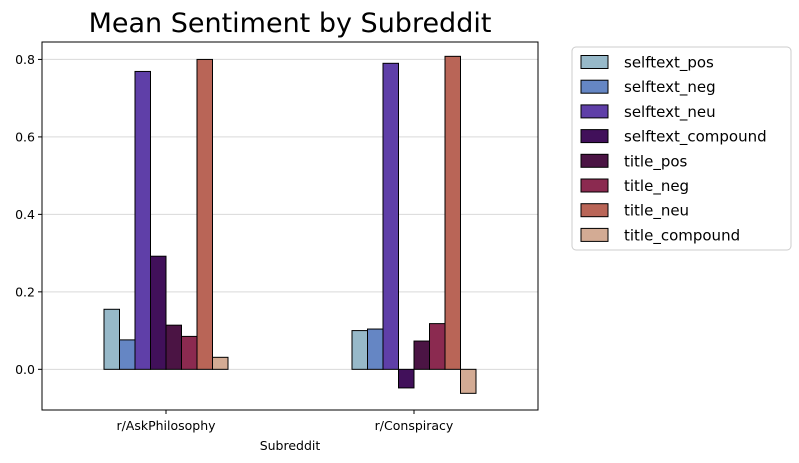  Describe the element at coordinates (669, 63) in the screenshot. I see `legend-label: selftext_pos` at that location.